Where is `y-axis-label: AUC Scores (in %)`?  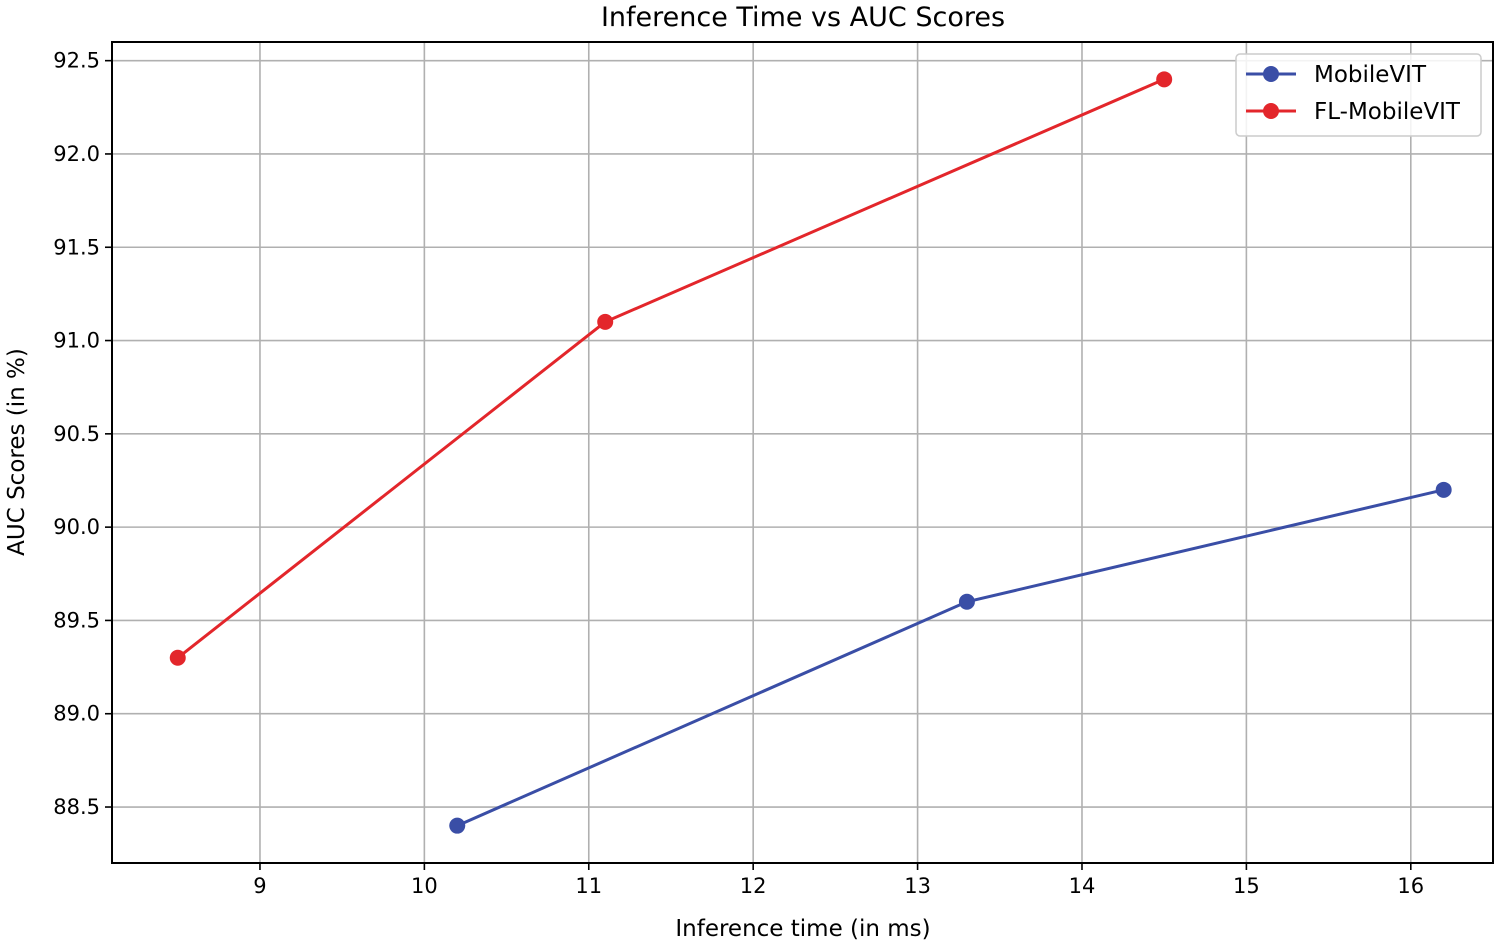 y-axis-label: AUC Scores (in %) is located at coordinates (17, 452).